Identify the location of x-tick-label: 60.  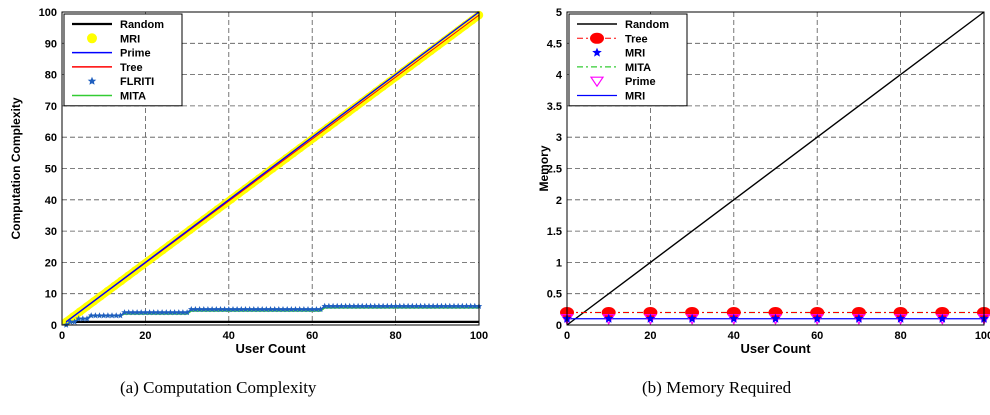
(312, 336).